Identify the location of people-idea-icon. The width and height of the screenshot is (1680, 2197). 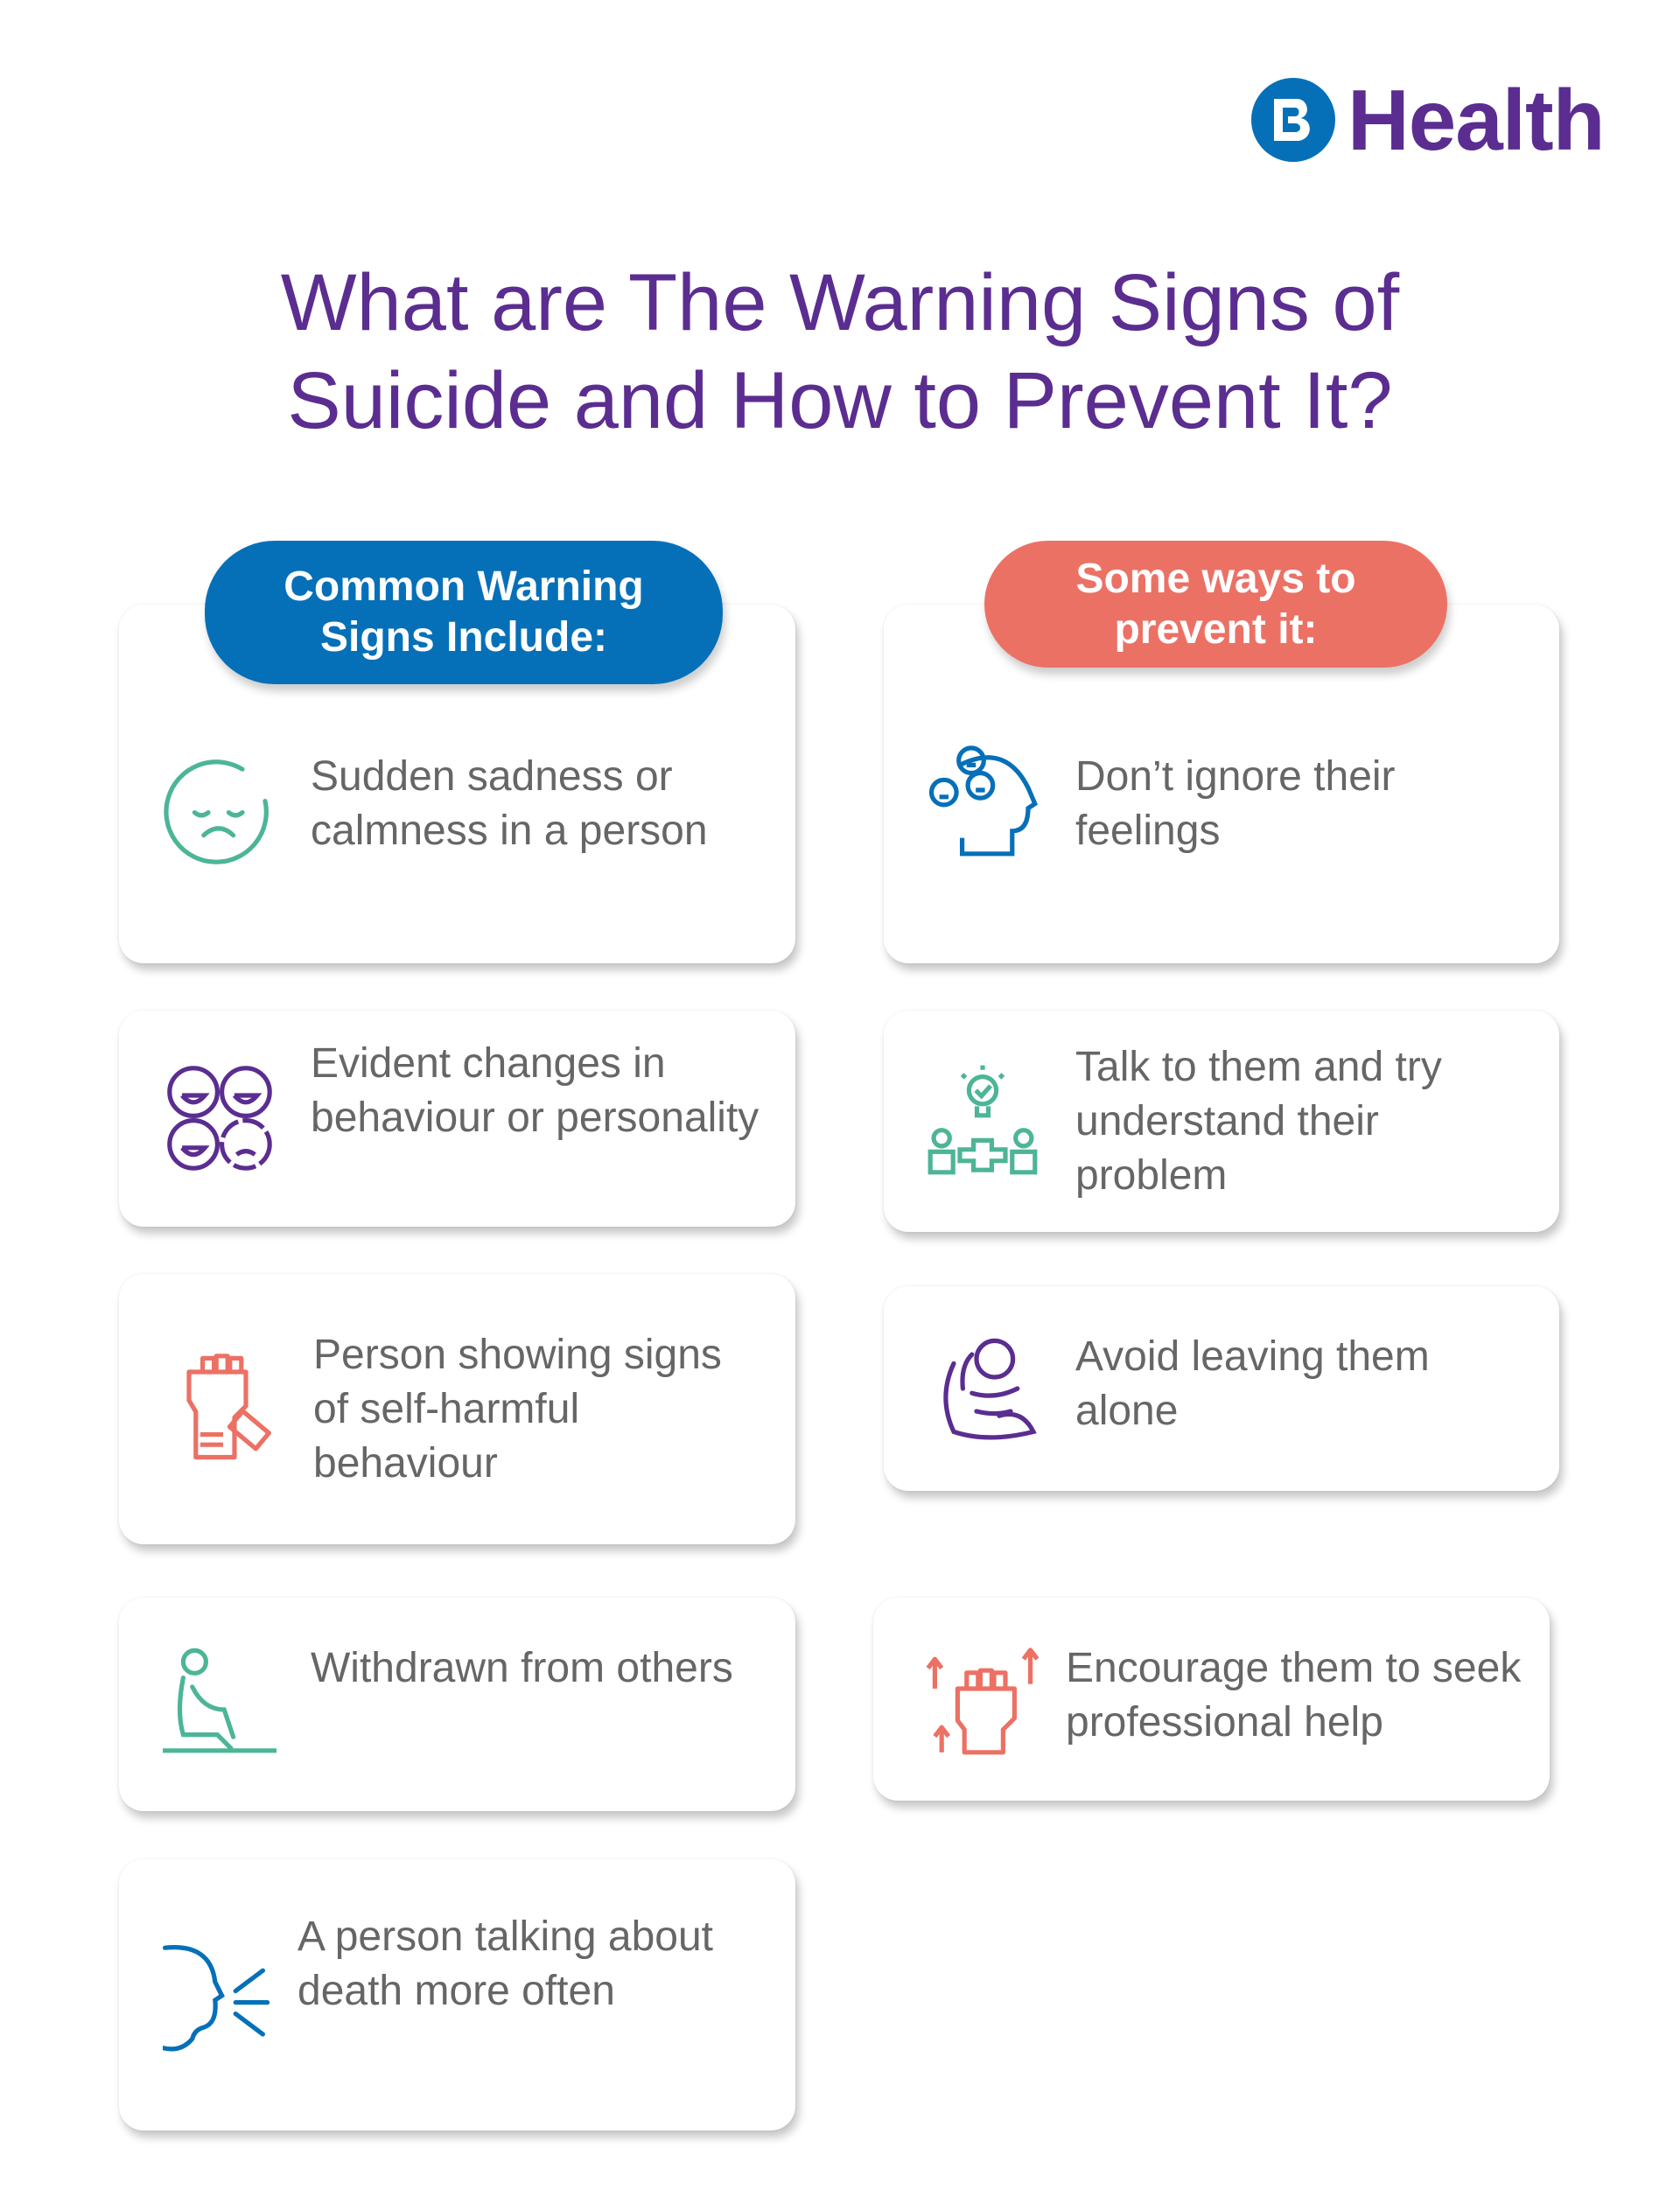
(983, 1120).